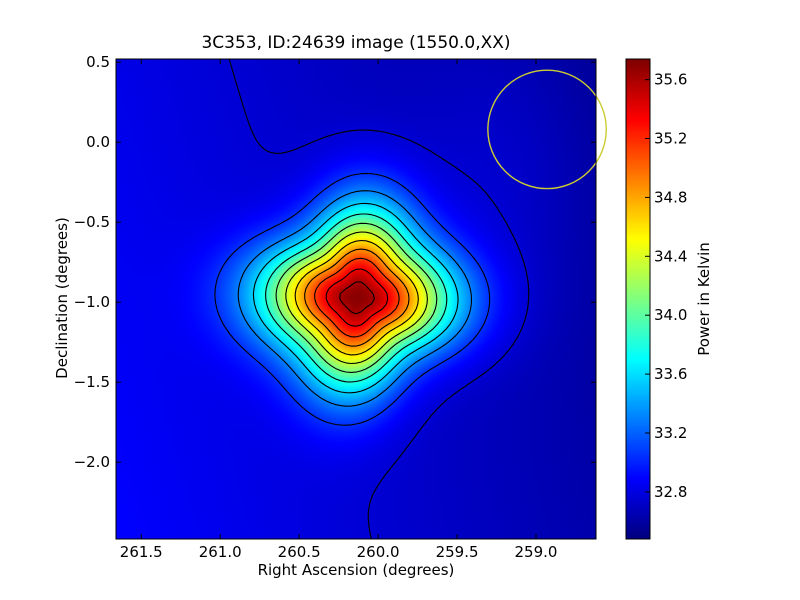  What do you see at coordinates (299, 552) in the screenshot?
I see `x-tick-label: 260.5` at bounding box center [299, 552].